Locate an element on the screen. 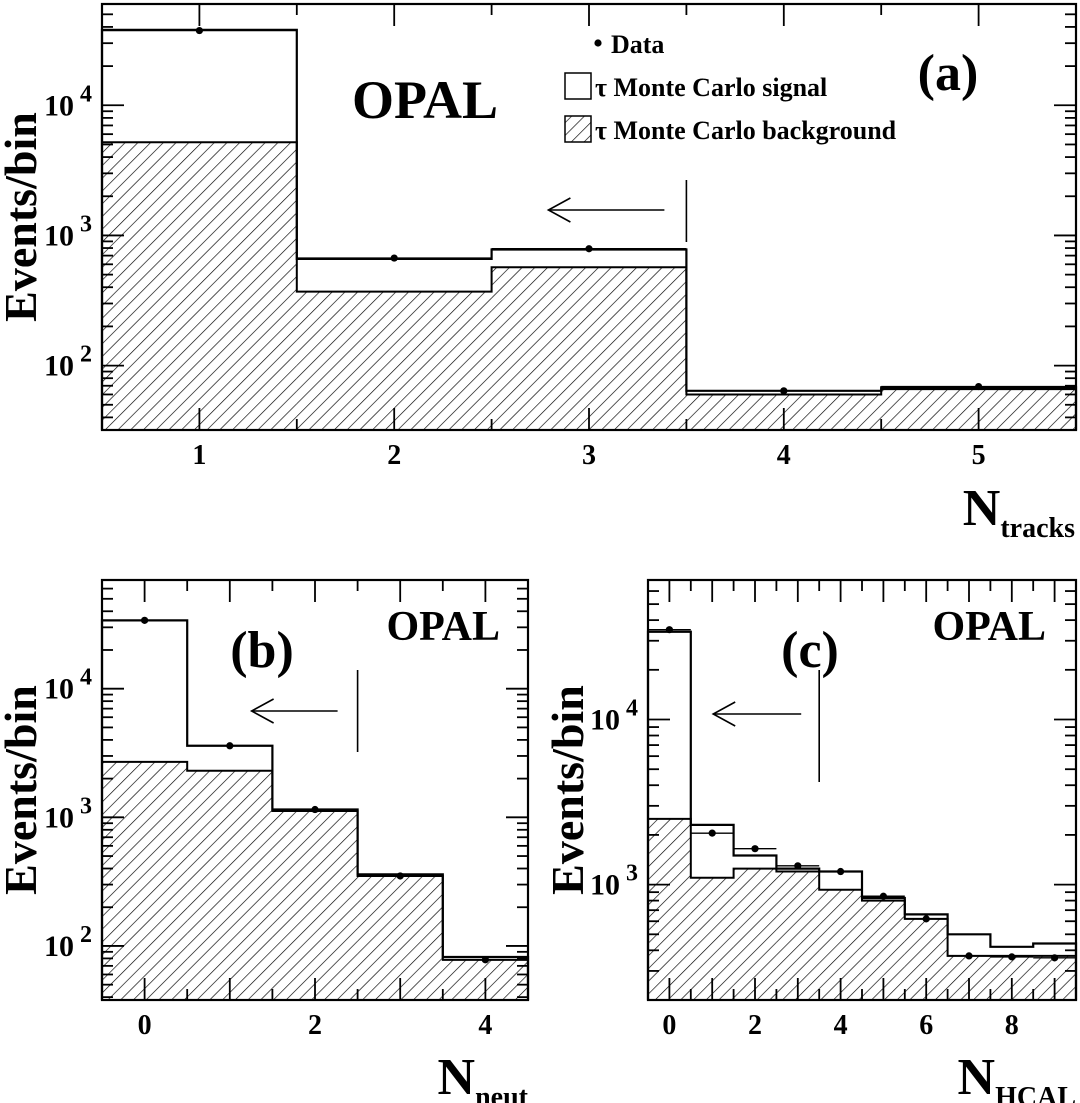  legend-entry: Data is located at coordinates (637, 44).